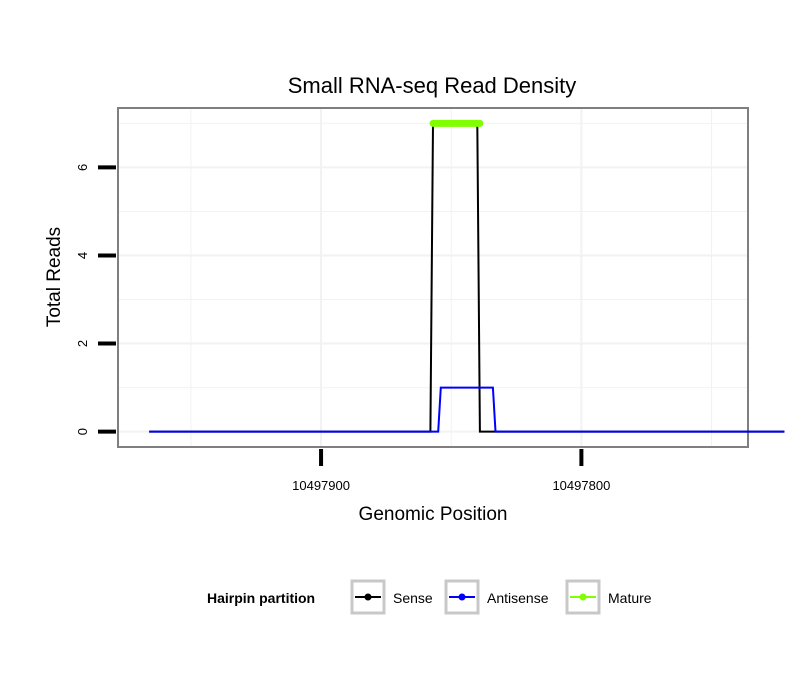  What do you see at coordinates (451, 471) in the screenshot?
I see `x-axis: 10497900 10497800` at bounding box center [451, 471].